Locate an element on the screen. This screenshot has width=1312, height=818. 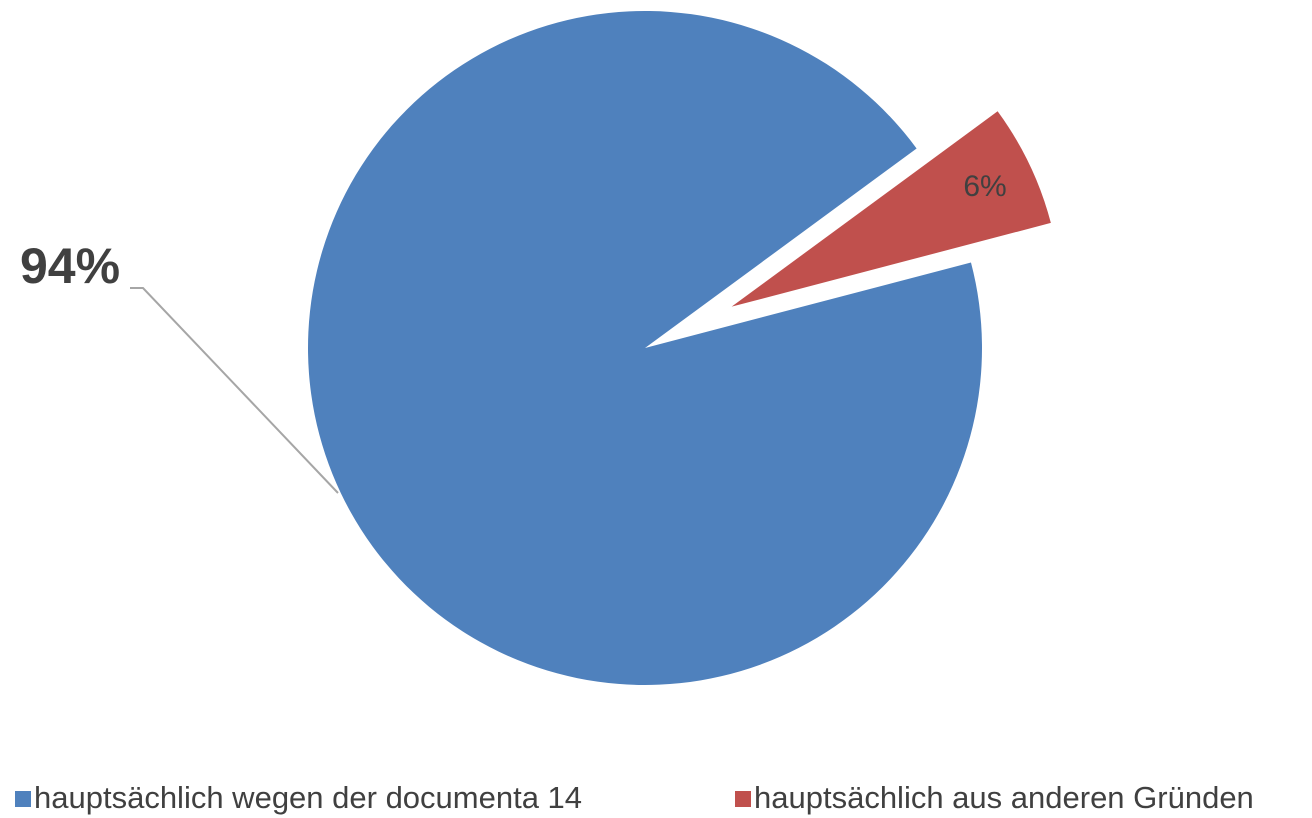
data-label: 94% is located at coordinates (70, 266).